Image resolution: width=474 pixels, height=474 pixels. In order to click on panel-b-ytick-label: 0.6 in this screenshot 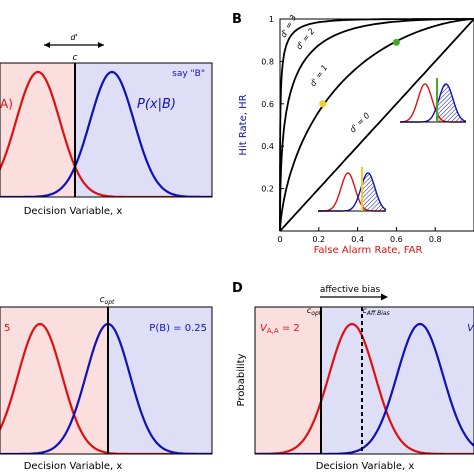, I will do `click(267, 104)`.